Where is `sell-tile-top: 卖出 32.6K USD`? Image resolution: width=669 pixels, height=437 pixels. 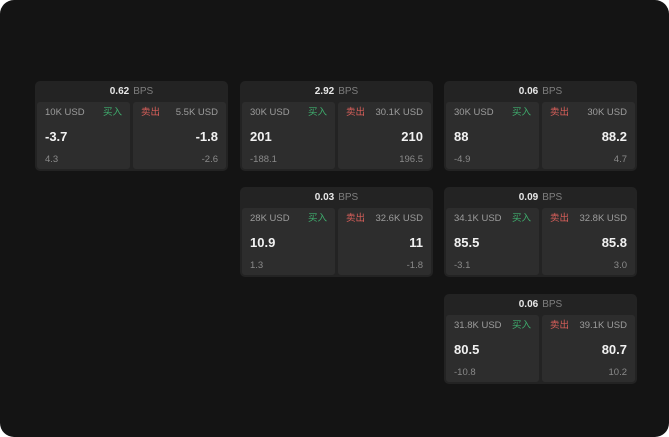 sell-tile-top: 卖出 32.6K USD is located at coordinates (384, 219).